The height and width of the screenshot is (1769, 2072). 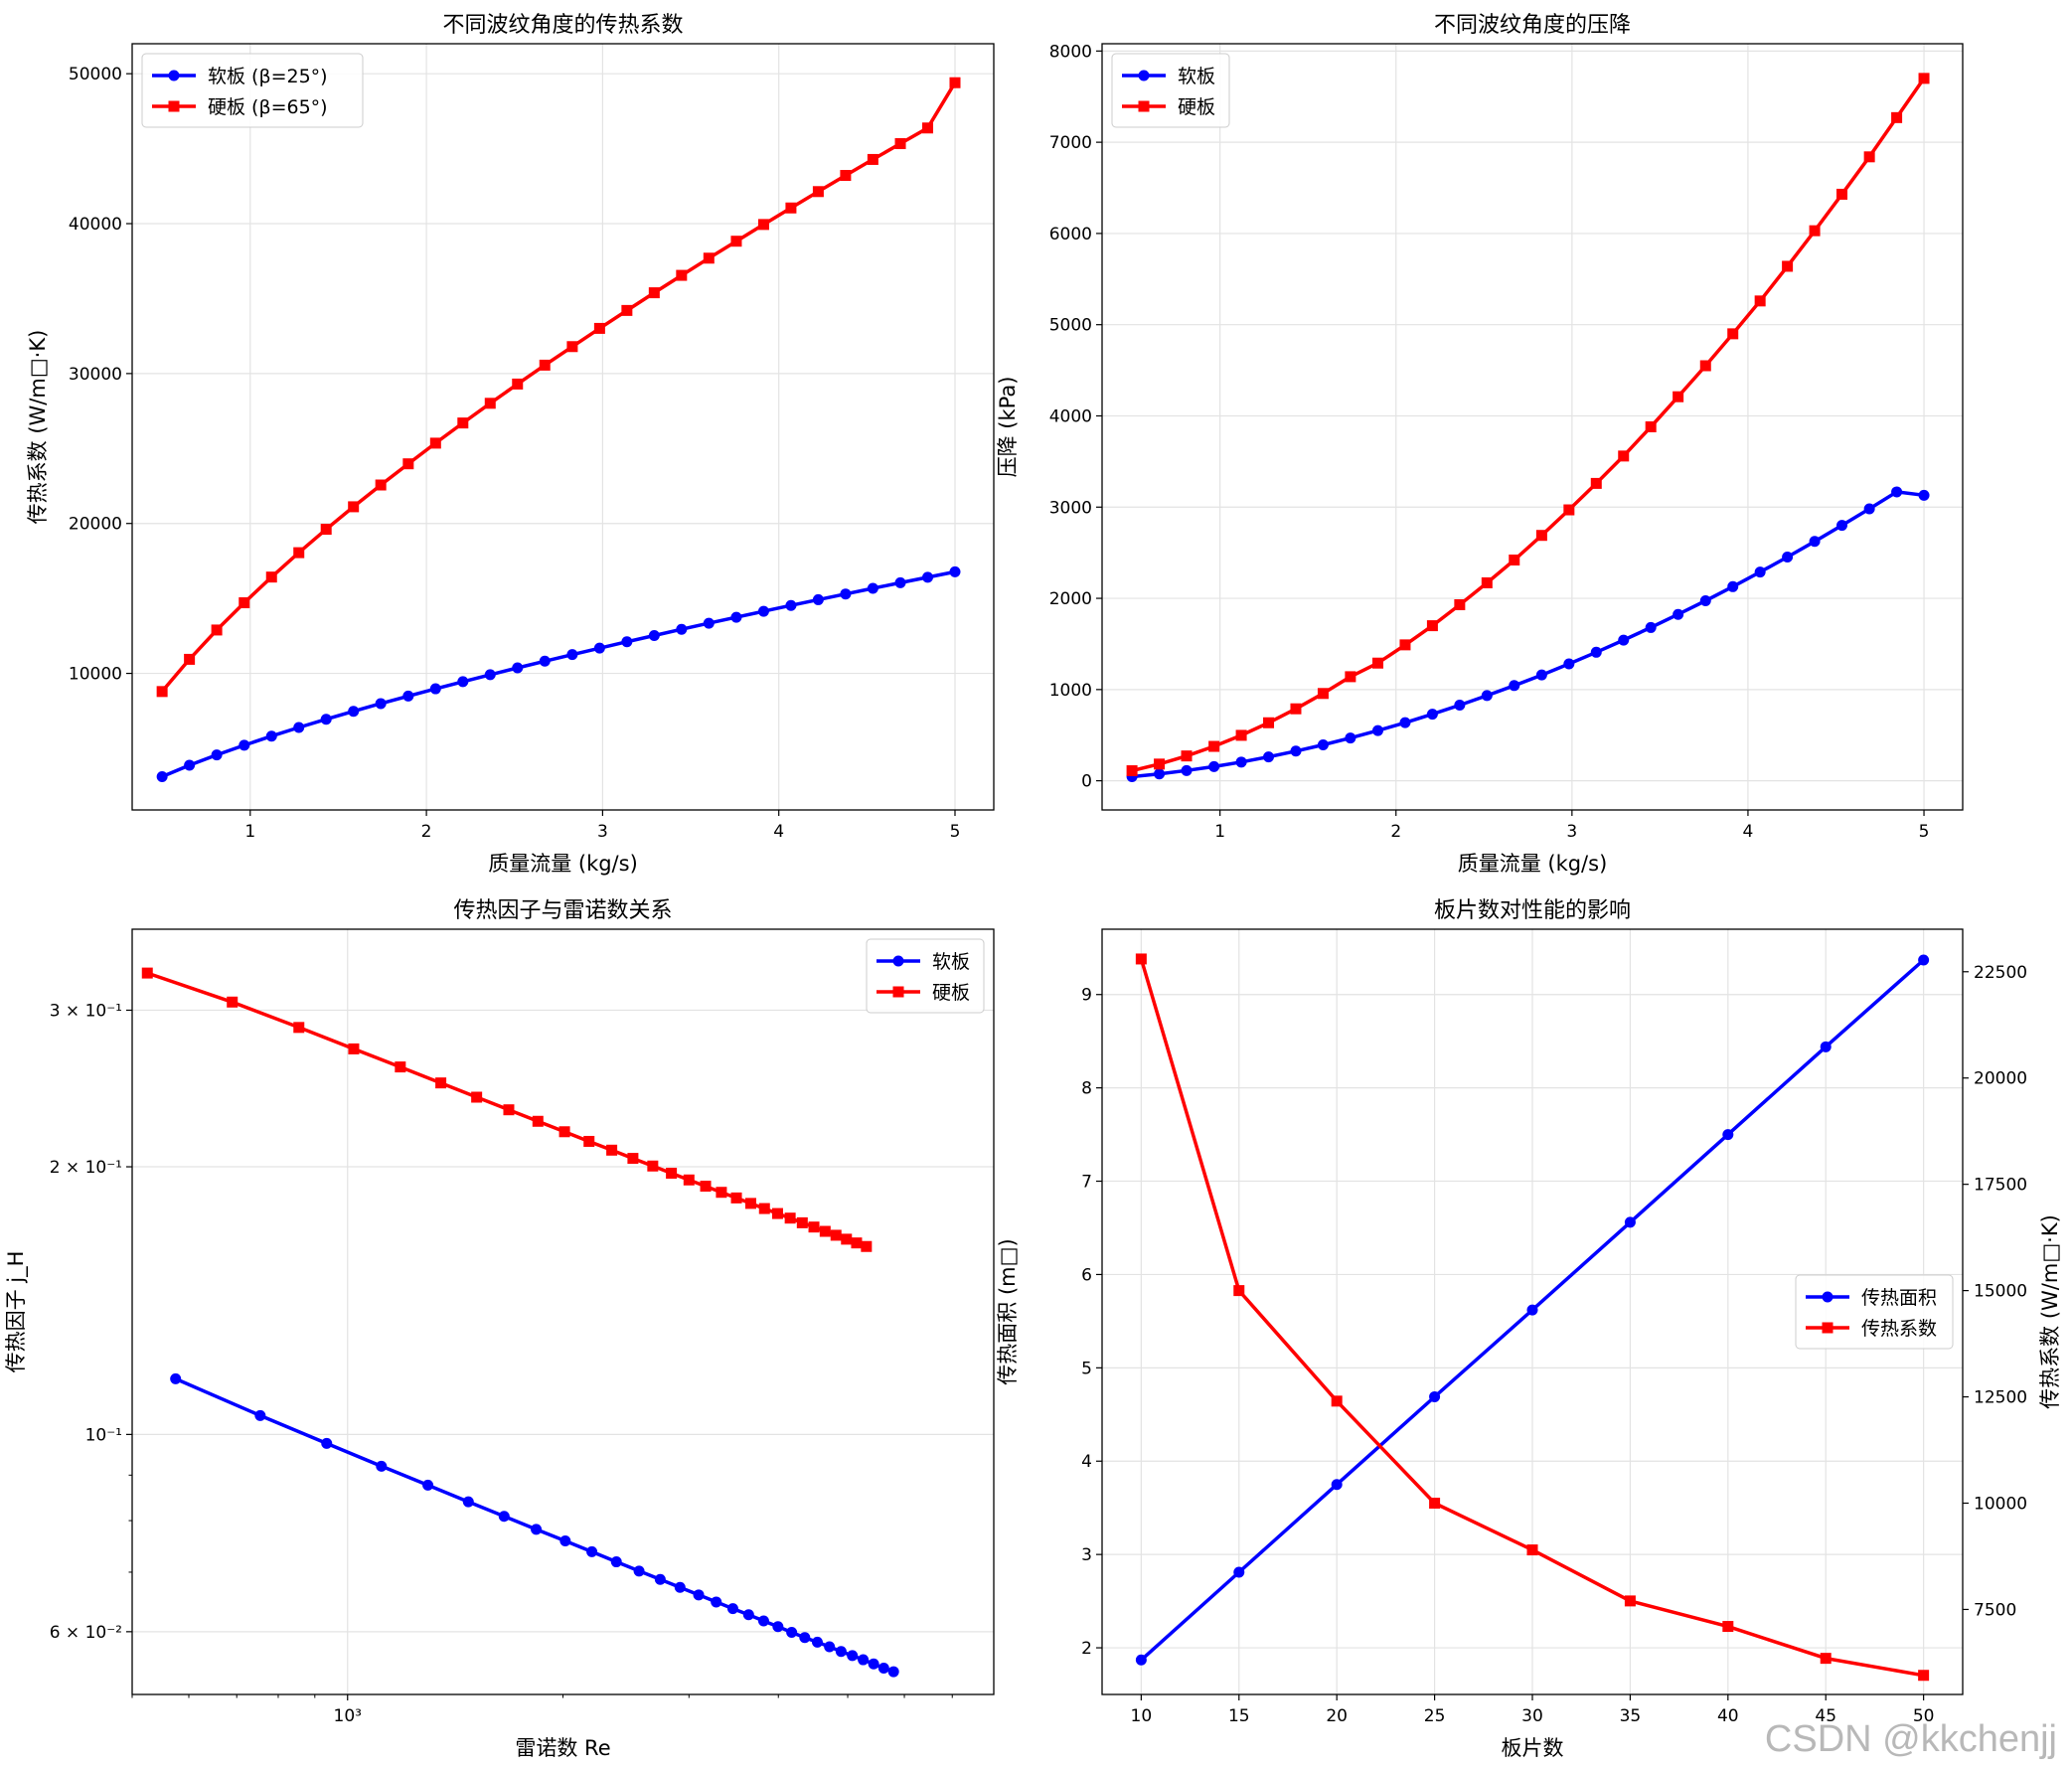 I want to click on legend-label: 软板, so click(x=1196, y=77).